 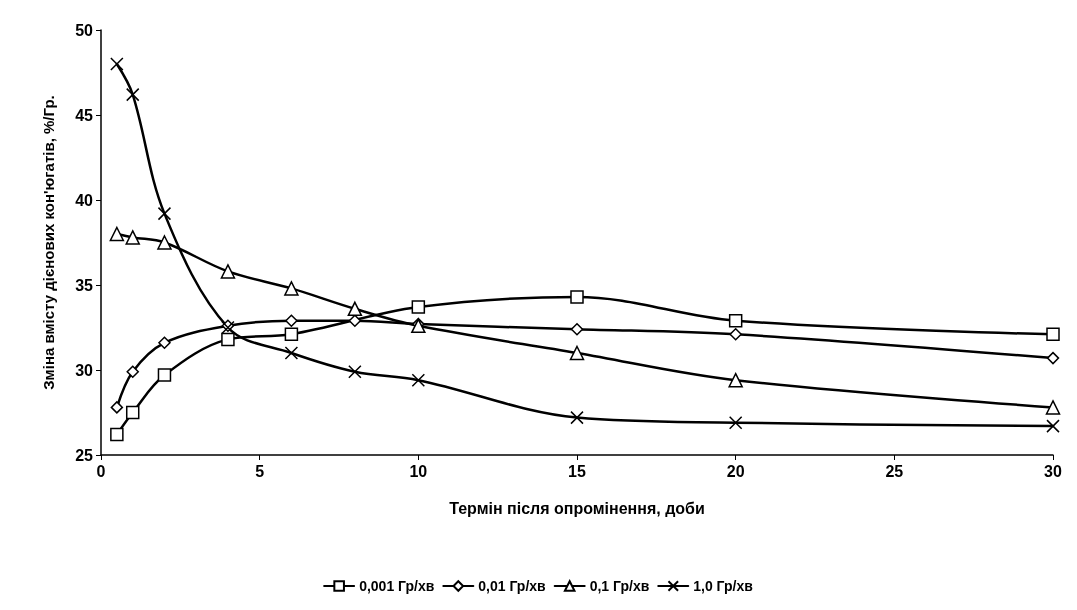 I want to click on legend-label: 0,1 Гр/хв, so click(x=619, y=586).